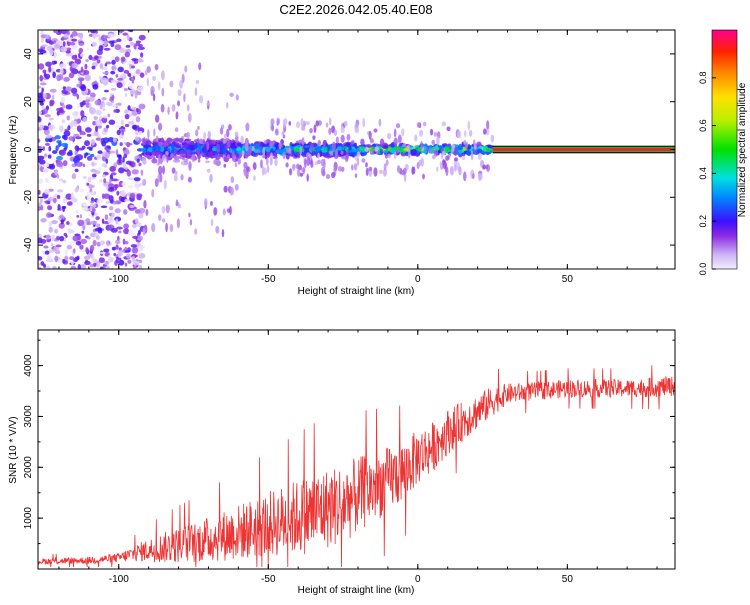 The image size is (750, 605). Describe the element at coordinates (707, 173) in the screenshot. I see `colorbar-ticks: 0.0 0.2 0.4 0.6 0.8` at that location.